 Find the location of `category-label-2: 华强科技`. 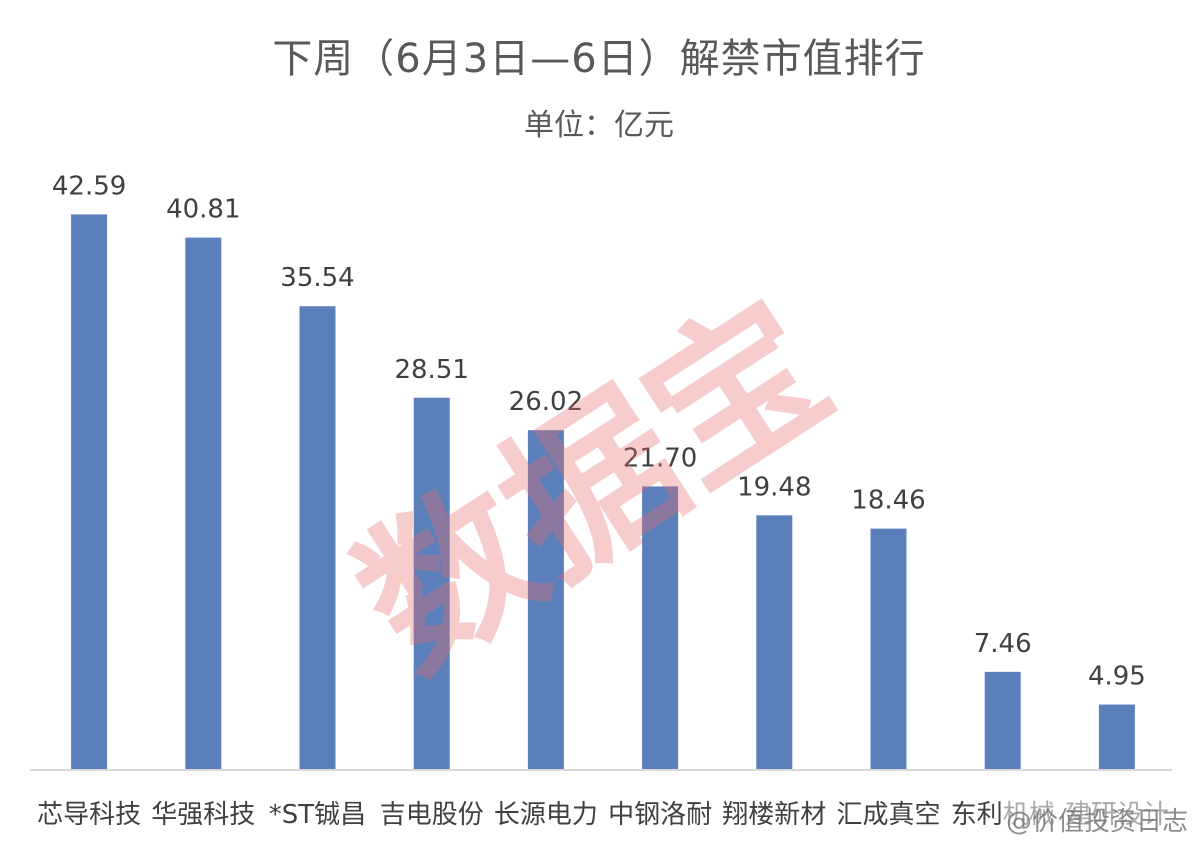

category-label-2: 华强科技 is located at coordinates (203, 815).